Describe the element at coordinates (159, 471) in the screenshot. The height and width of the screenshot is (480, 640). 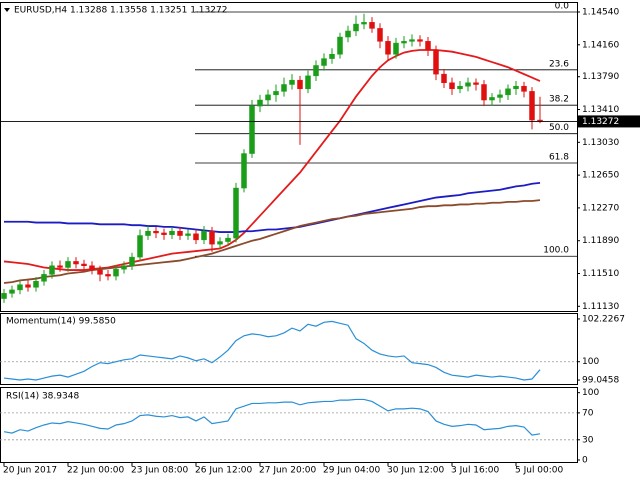
I see `x-tick-label: 23 Jun 08:00` at that location.